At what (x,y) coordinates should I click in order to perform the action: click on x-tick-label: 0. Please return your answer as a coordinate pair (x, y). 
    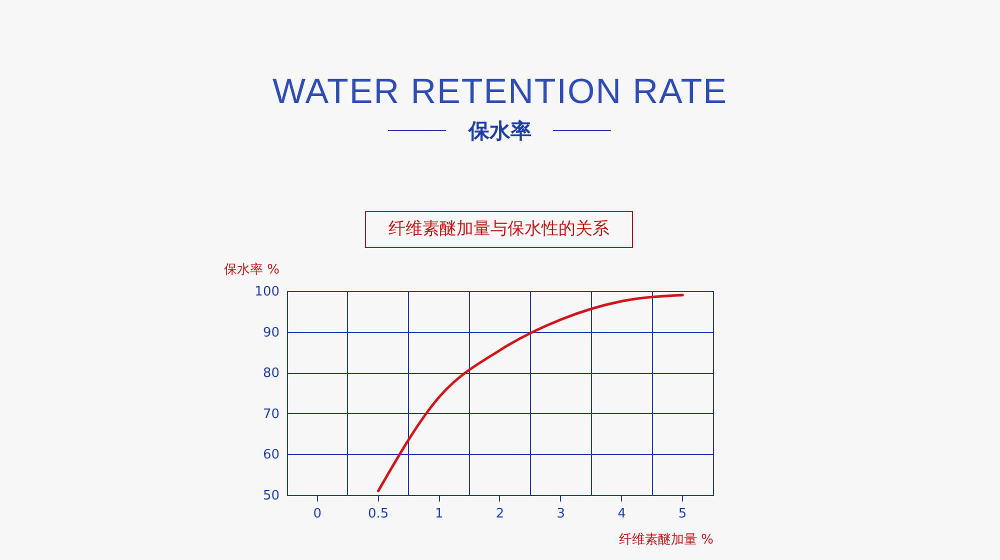
    Looking at the image, I should click on (317, 514).